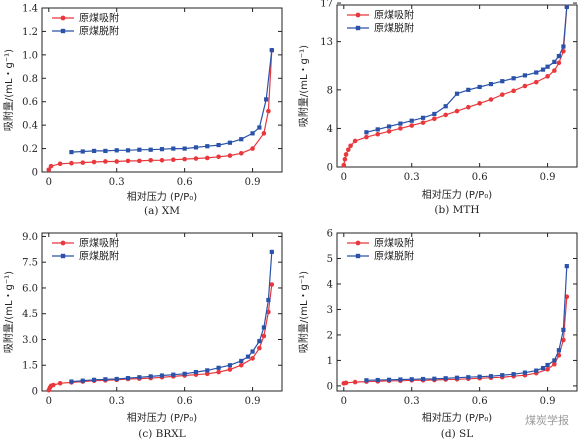 The image size is (588, 444). What do you see at coordinates (344, 401) in the screenshot?
I see `x-tick-label: 0` at bounding box center [344, 401].